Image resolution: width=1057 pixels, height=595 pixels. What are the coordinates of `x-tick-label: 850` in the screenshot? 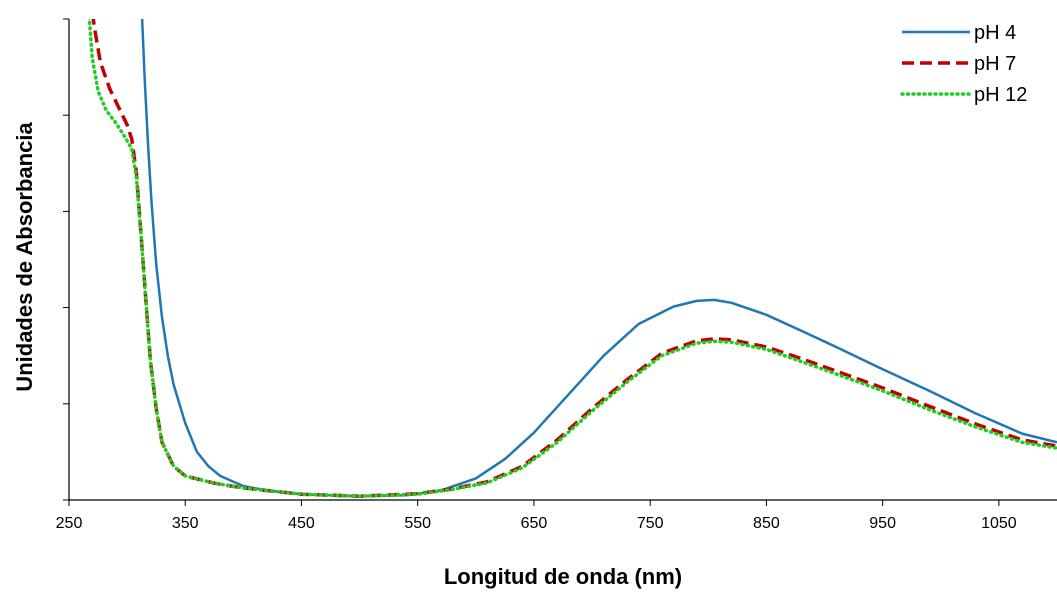 It's located at (766, 523).